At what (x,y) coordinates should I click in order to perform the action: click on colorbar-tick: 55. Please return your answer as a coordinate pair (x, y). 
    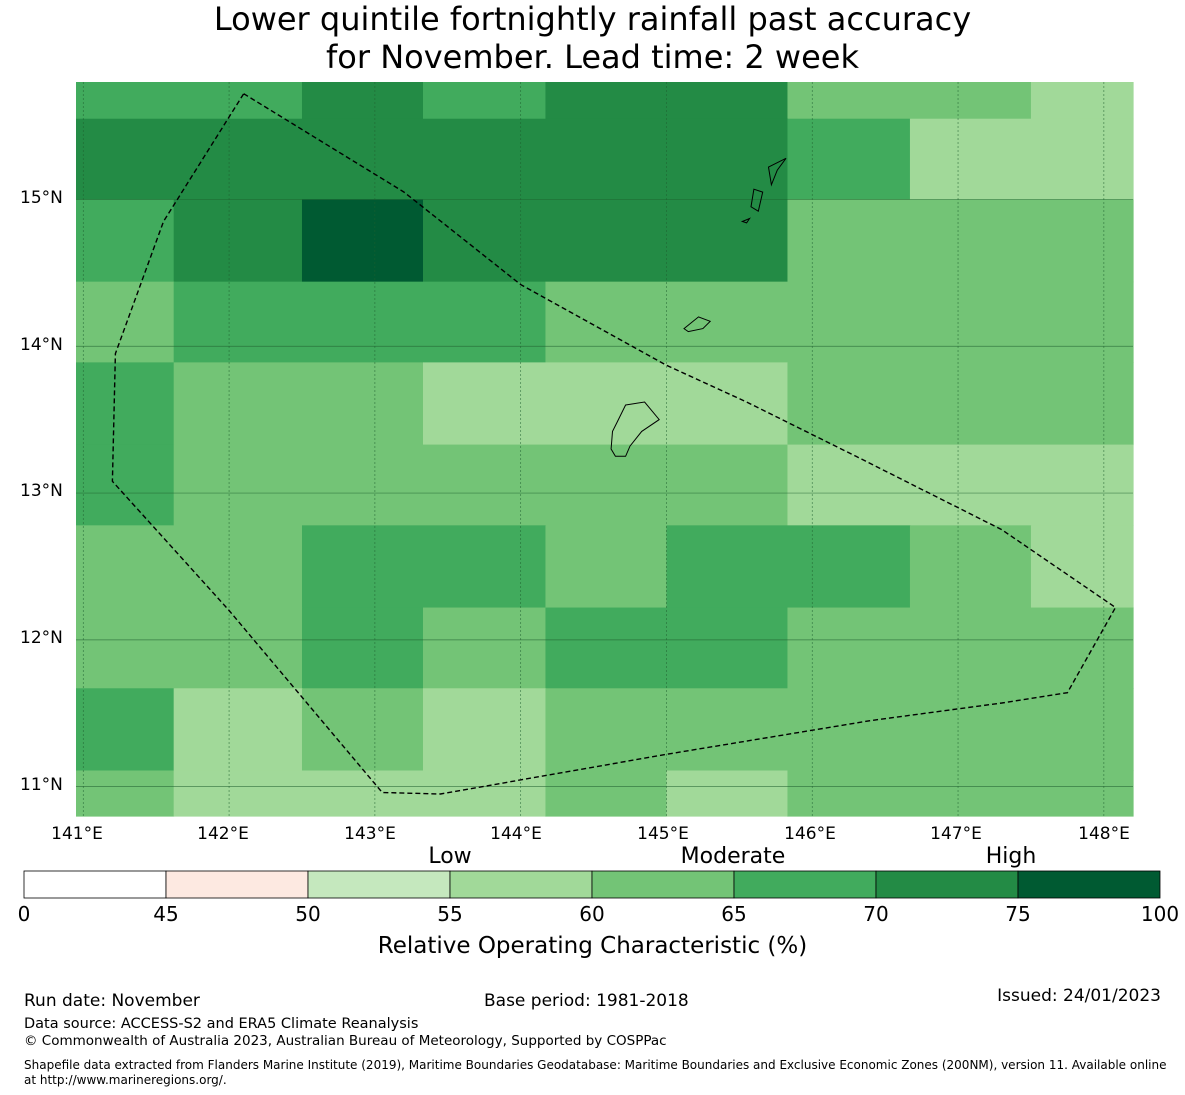
    Looking at the image, I should click on (450, 914).